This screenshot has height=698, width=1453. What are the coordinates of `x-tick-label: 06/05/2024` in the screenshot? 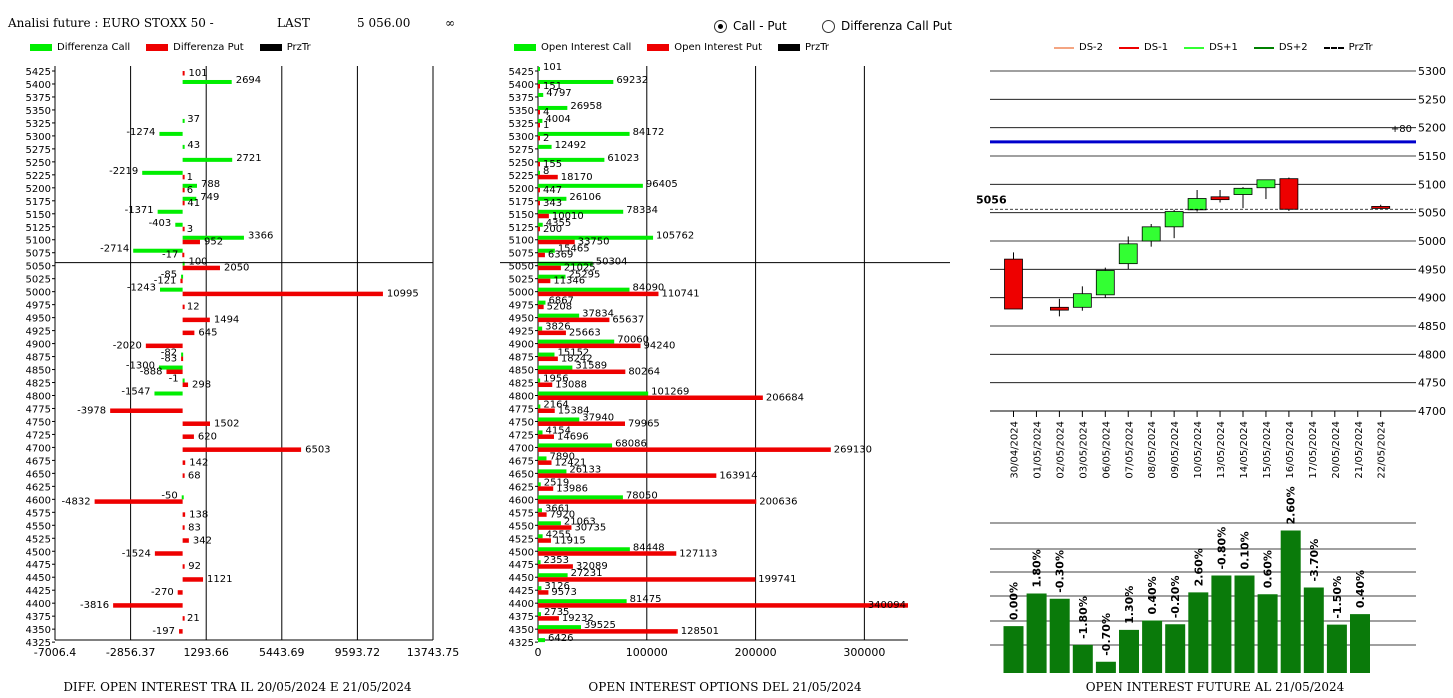 It's located at (1106, 450).